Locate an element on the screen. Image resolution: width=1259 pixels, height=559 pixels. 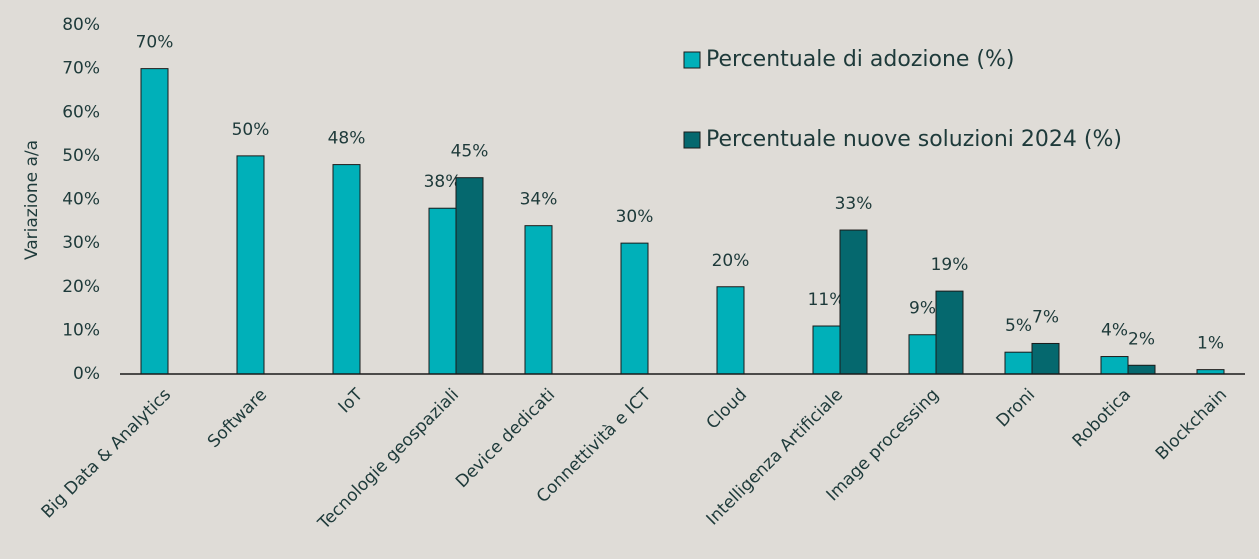
value-label: 70% is located at coordinates (155, 43).